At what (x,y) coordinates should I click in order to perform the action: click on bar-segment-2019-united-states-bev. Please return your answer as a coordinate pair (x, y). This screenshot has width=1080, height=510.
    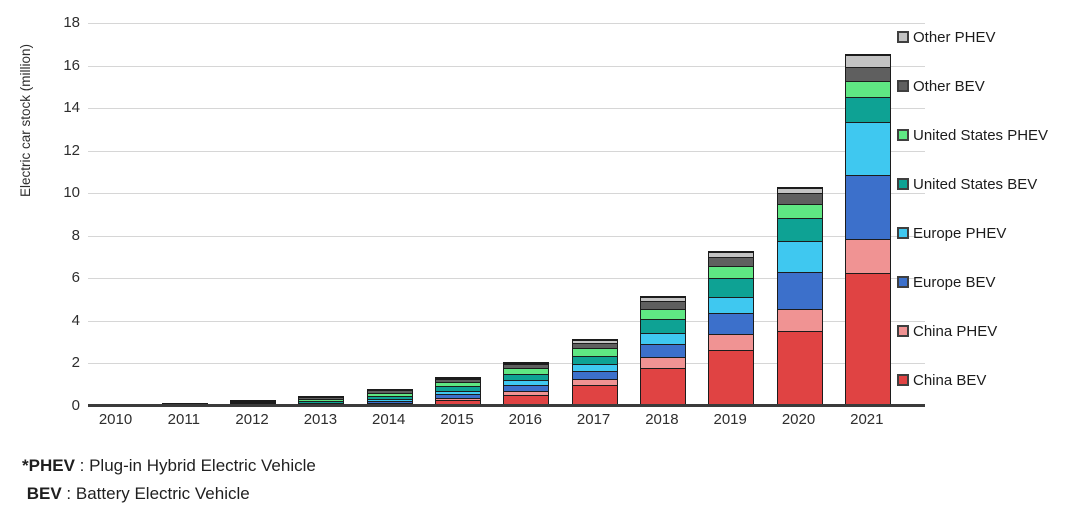
    Looking at the image, I should click on (731, 287).